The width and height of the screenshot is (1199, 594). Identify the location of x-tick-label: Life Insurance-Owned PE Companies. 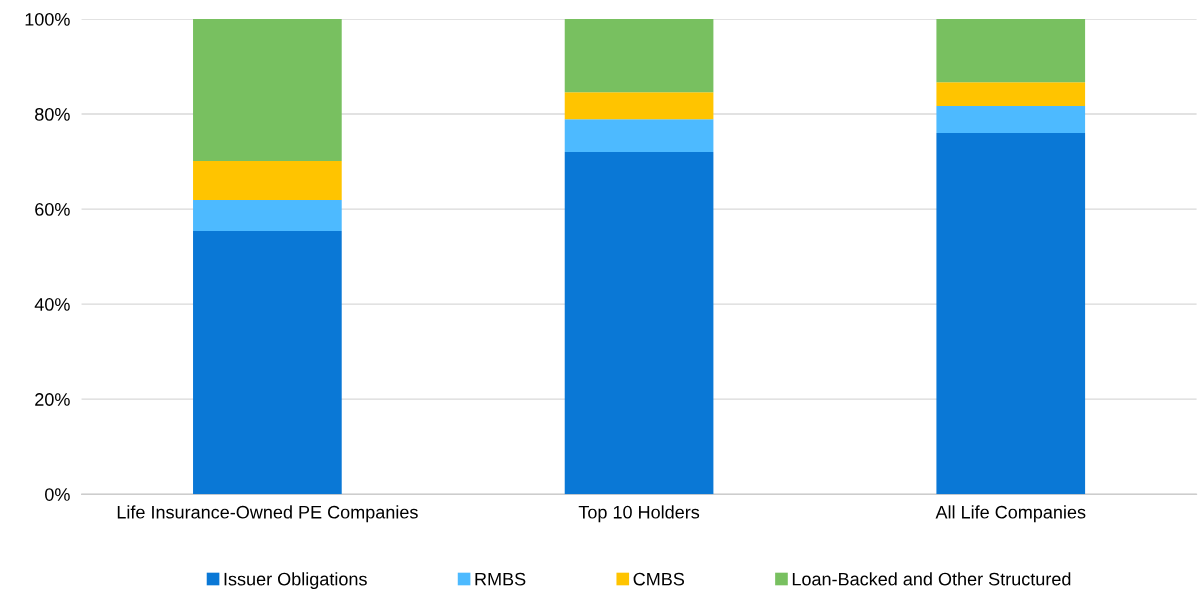
(267, 514).